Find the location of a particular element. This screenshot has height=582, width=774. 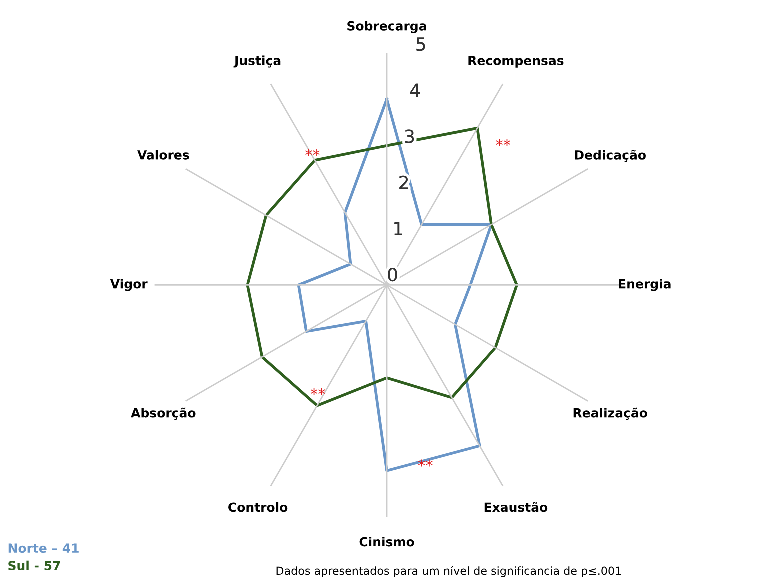

spoke-label: Sobrecarga is located at coordinates (387, 27).